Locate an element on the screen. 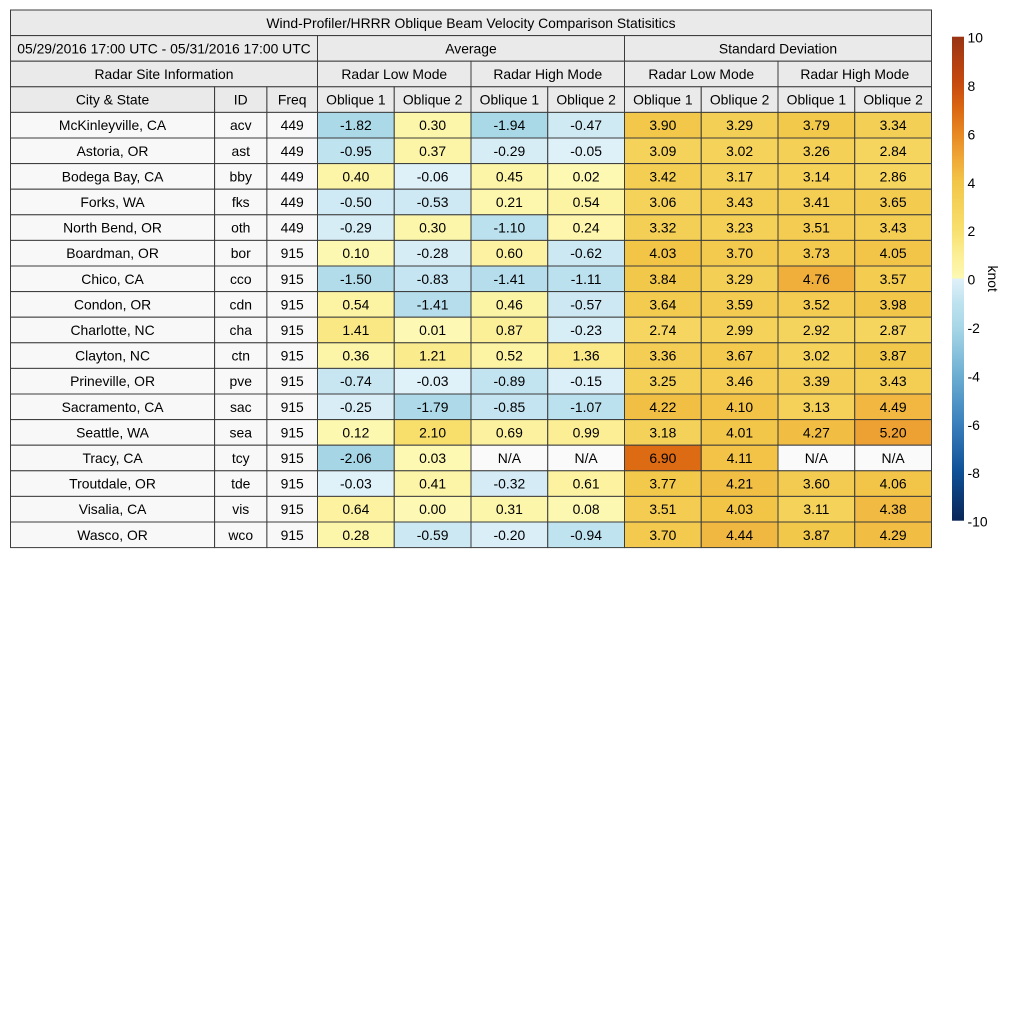 This screenshot has height=1029, width=1024. svg-text: cco is located at coordinates (241, 279).